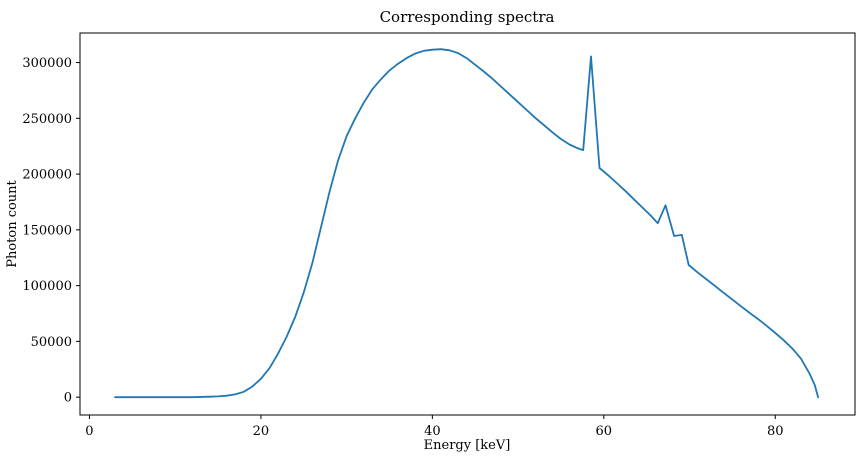  I want to click on x-tick-label: 20, so click(261, 431).